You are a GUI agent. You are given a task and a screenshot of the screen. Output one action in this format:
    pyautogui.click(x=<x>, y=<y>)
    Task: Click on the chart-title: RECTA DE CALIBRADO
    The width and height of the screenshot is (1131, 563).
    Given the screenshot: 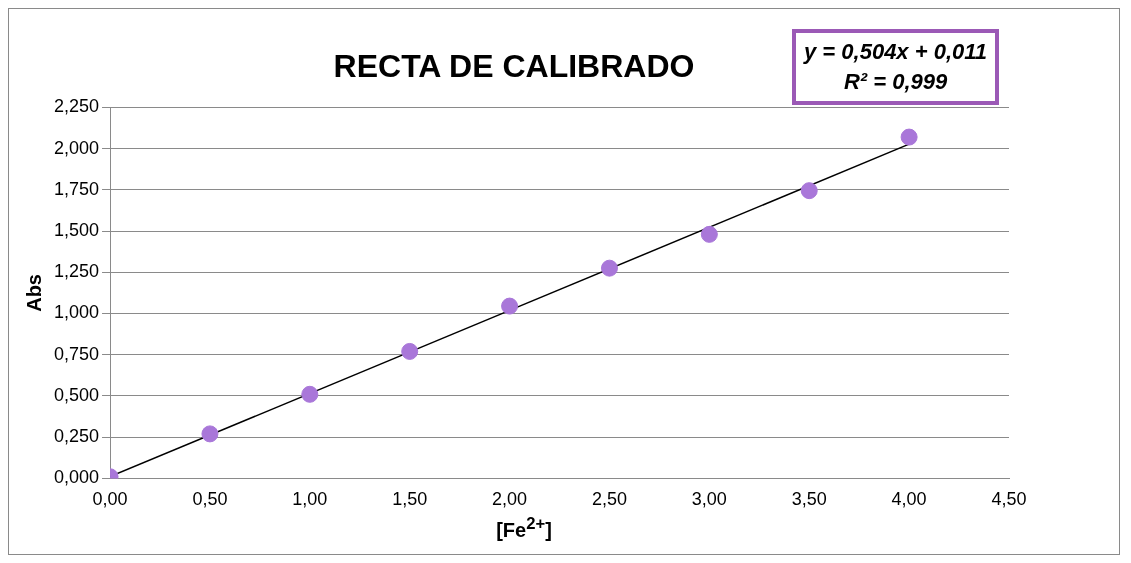 What is the action you would take?
    pyautogui.click(x=514, y=66)
    